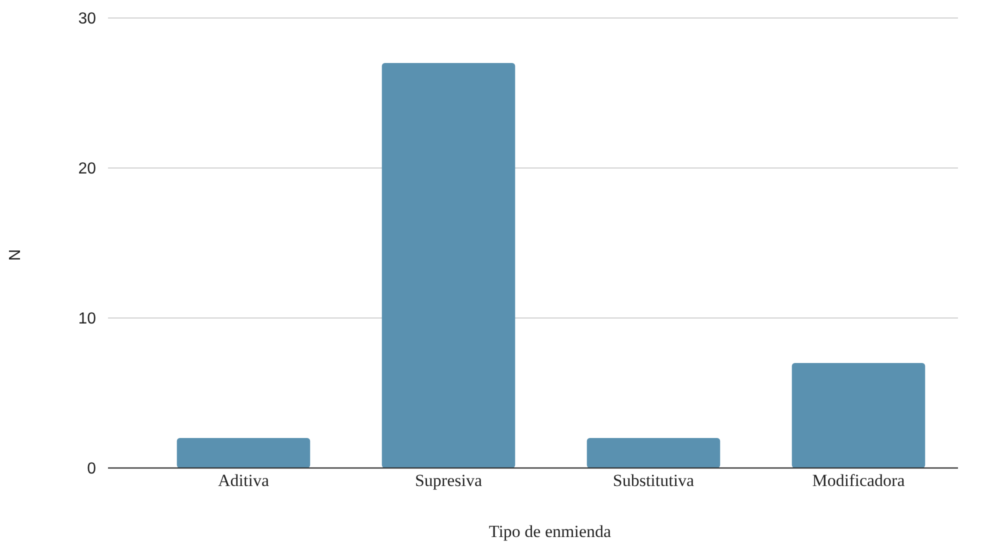 Image resolution: width=985 pixels, height=542 pixels. I want to click on y-tick-label: 10, so click(87, 319).